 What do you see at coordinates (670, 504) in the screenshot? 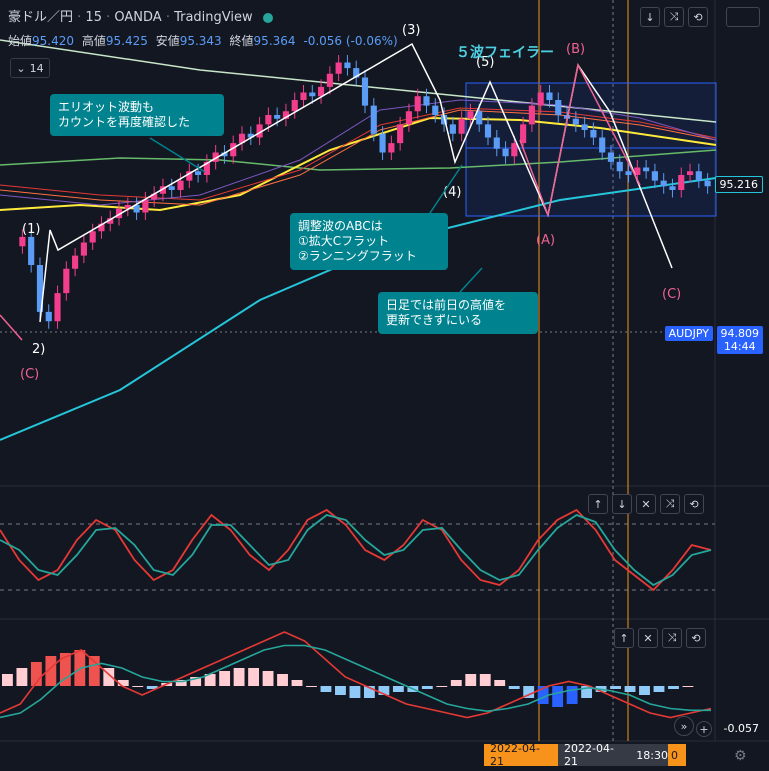
I see `osc-collapse-button: ⤨` at bounding box center [670, 504].